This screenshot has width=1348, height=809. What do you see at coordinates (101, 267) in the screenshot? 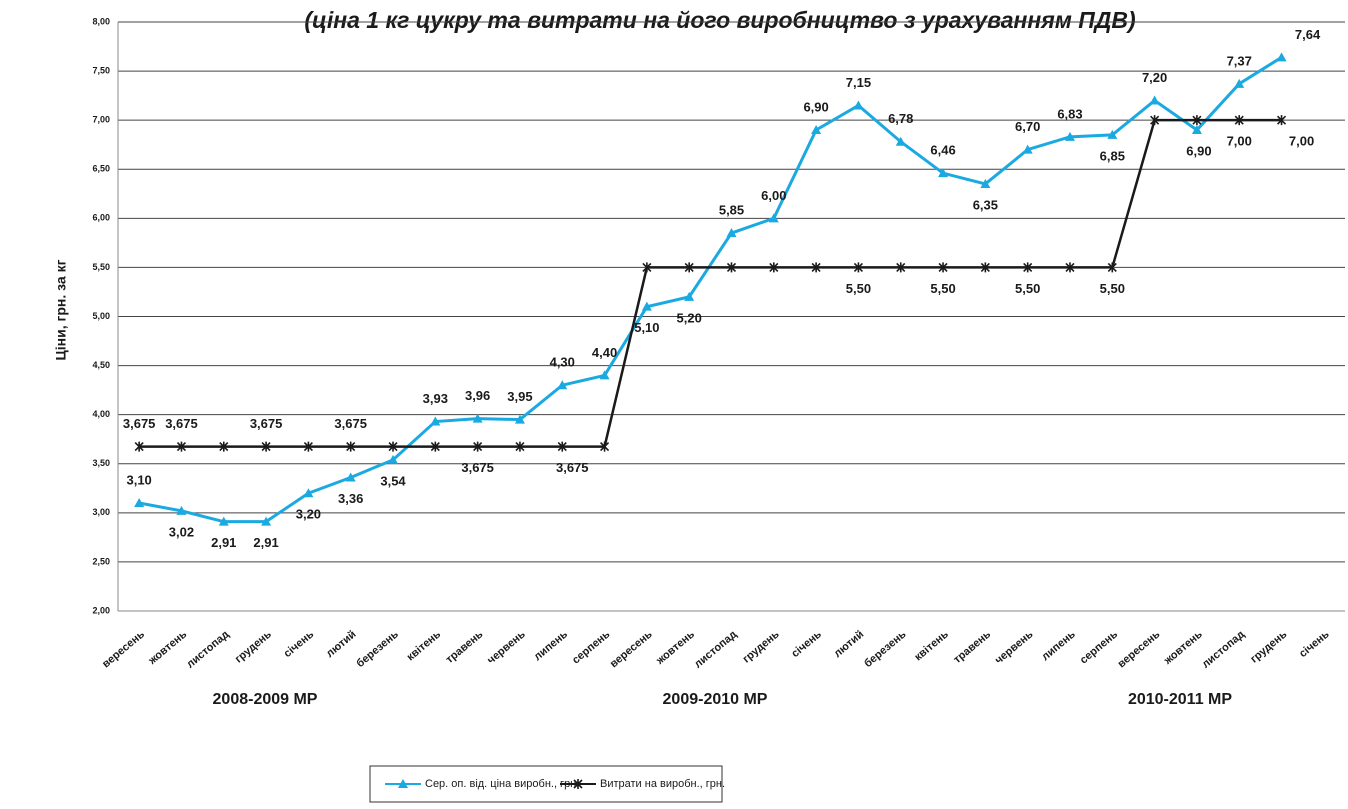
I see `y-tick-label: 5,50` at bounding box center [101, 267].